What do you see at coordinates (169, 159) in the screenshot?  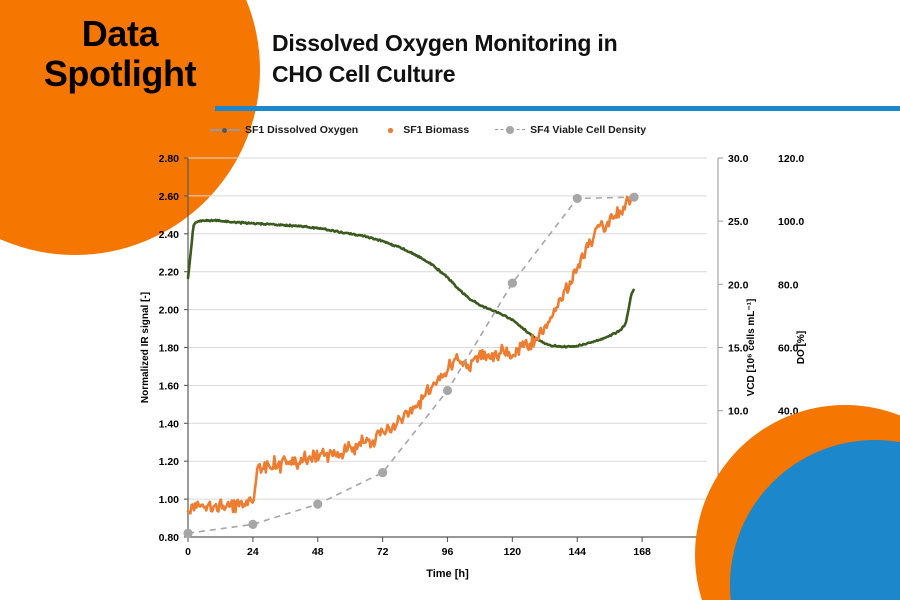 I see `svg-text: 2.80` at bounding box center [169, 159].